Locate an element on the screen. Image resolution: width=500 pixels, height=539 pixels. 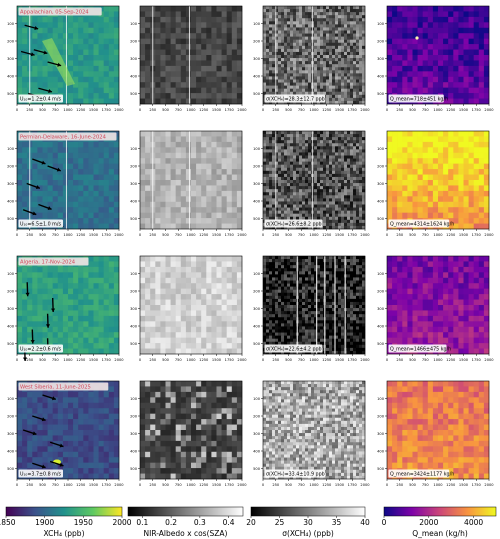
x-tick-label: 500 is located at coordinates (413, 110).